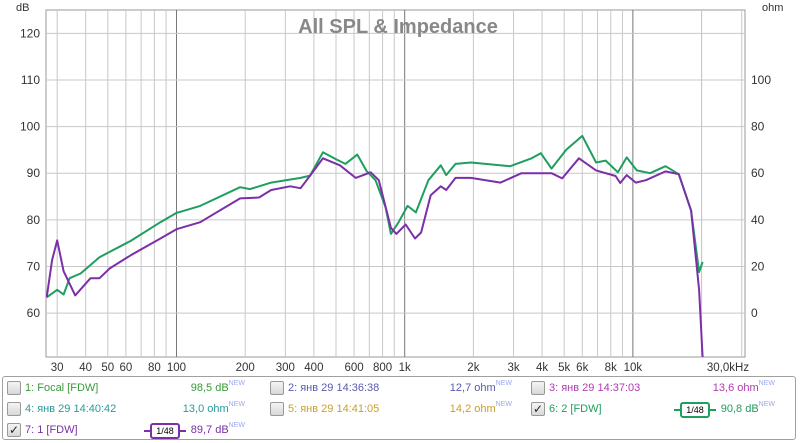 The height and width of the screenshot is (443, 800). What do you see at coordinates (313, 368) in the screenshot?
I see `x-tick-label: 400` at bounding box center [313, 368].